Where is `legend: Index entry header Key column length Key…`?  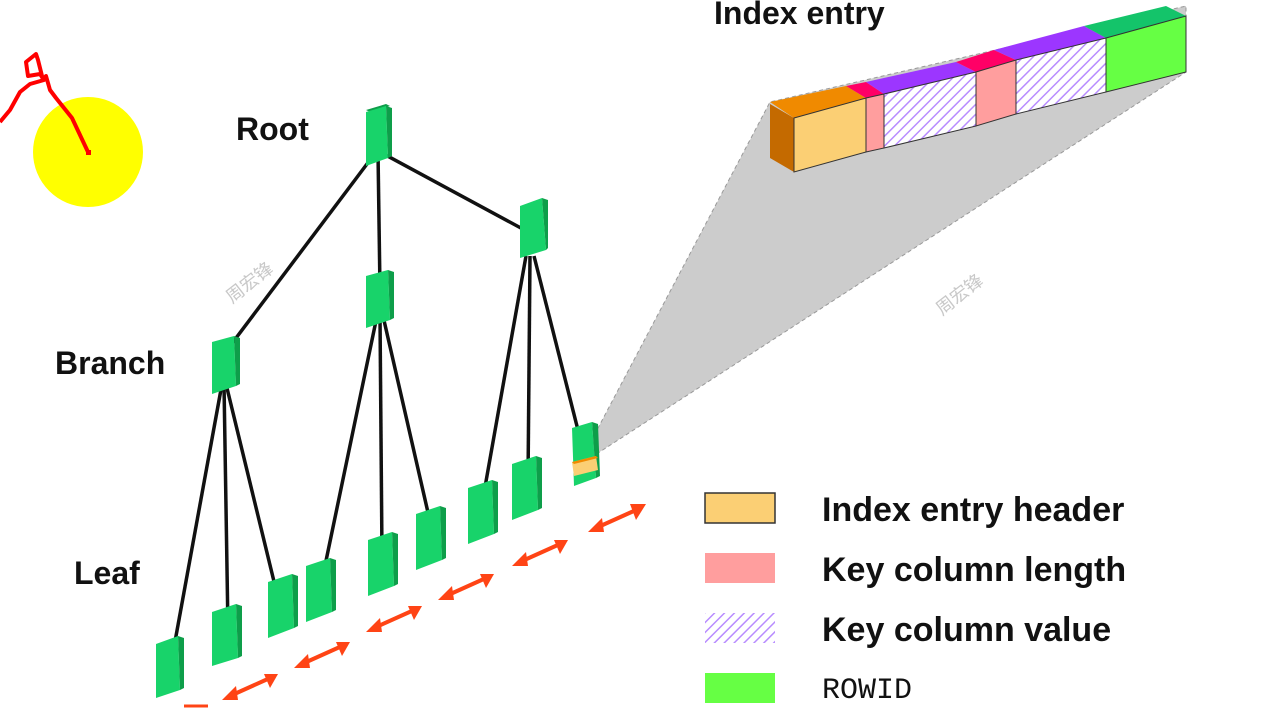
legend: Index entry header Key column length Key… is located at coordinates (915, 599).